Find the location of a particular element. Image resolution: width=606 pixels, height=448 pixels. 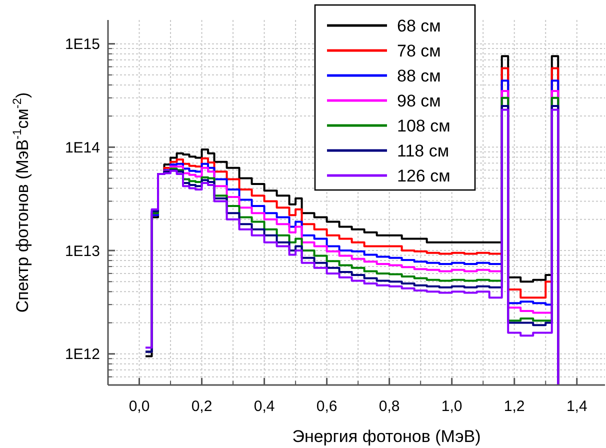

x-tick-label: 0,0 is located at coordinates (139, 406).